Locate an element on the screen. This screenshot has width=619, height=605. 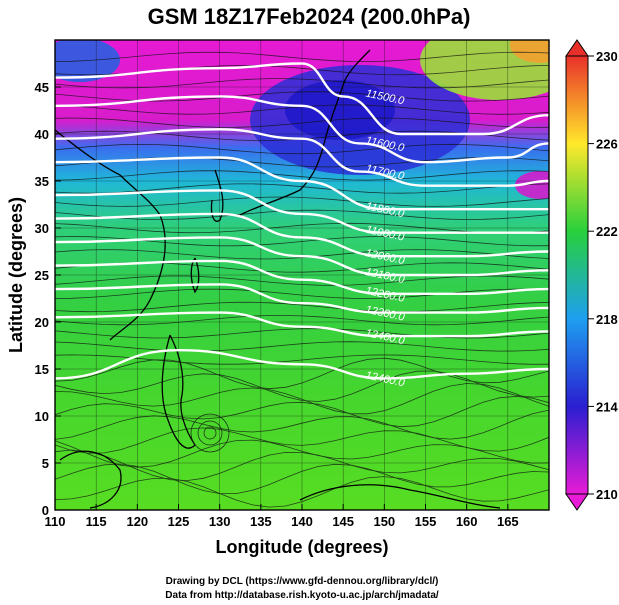
lat-tick-label: 25 is located at coordinates (42, 275).